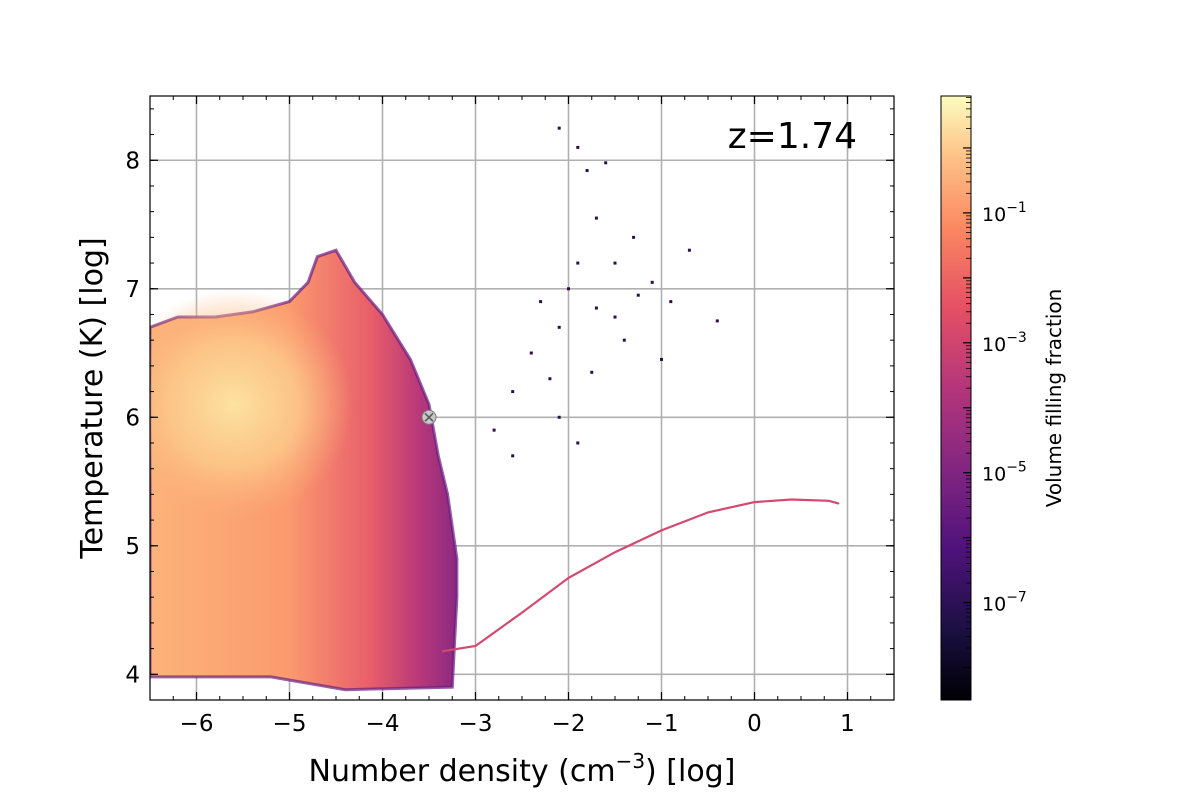  I want to click on colorbar-tick-label: 10⁻⁷, so click(1004, 603).